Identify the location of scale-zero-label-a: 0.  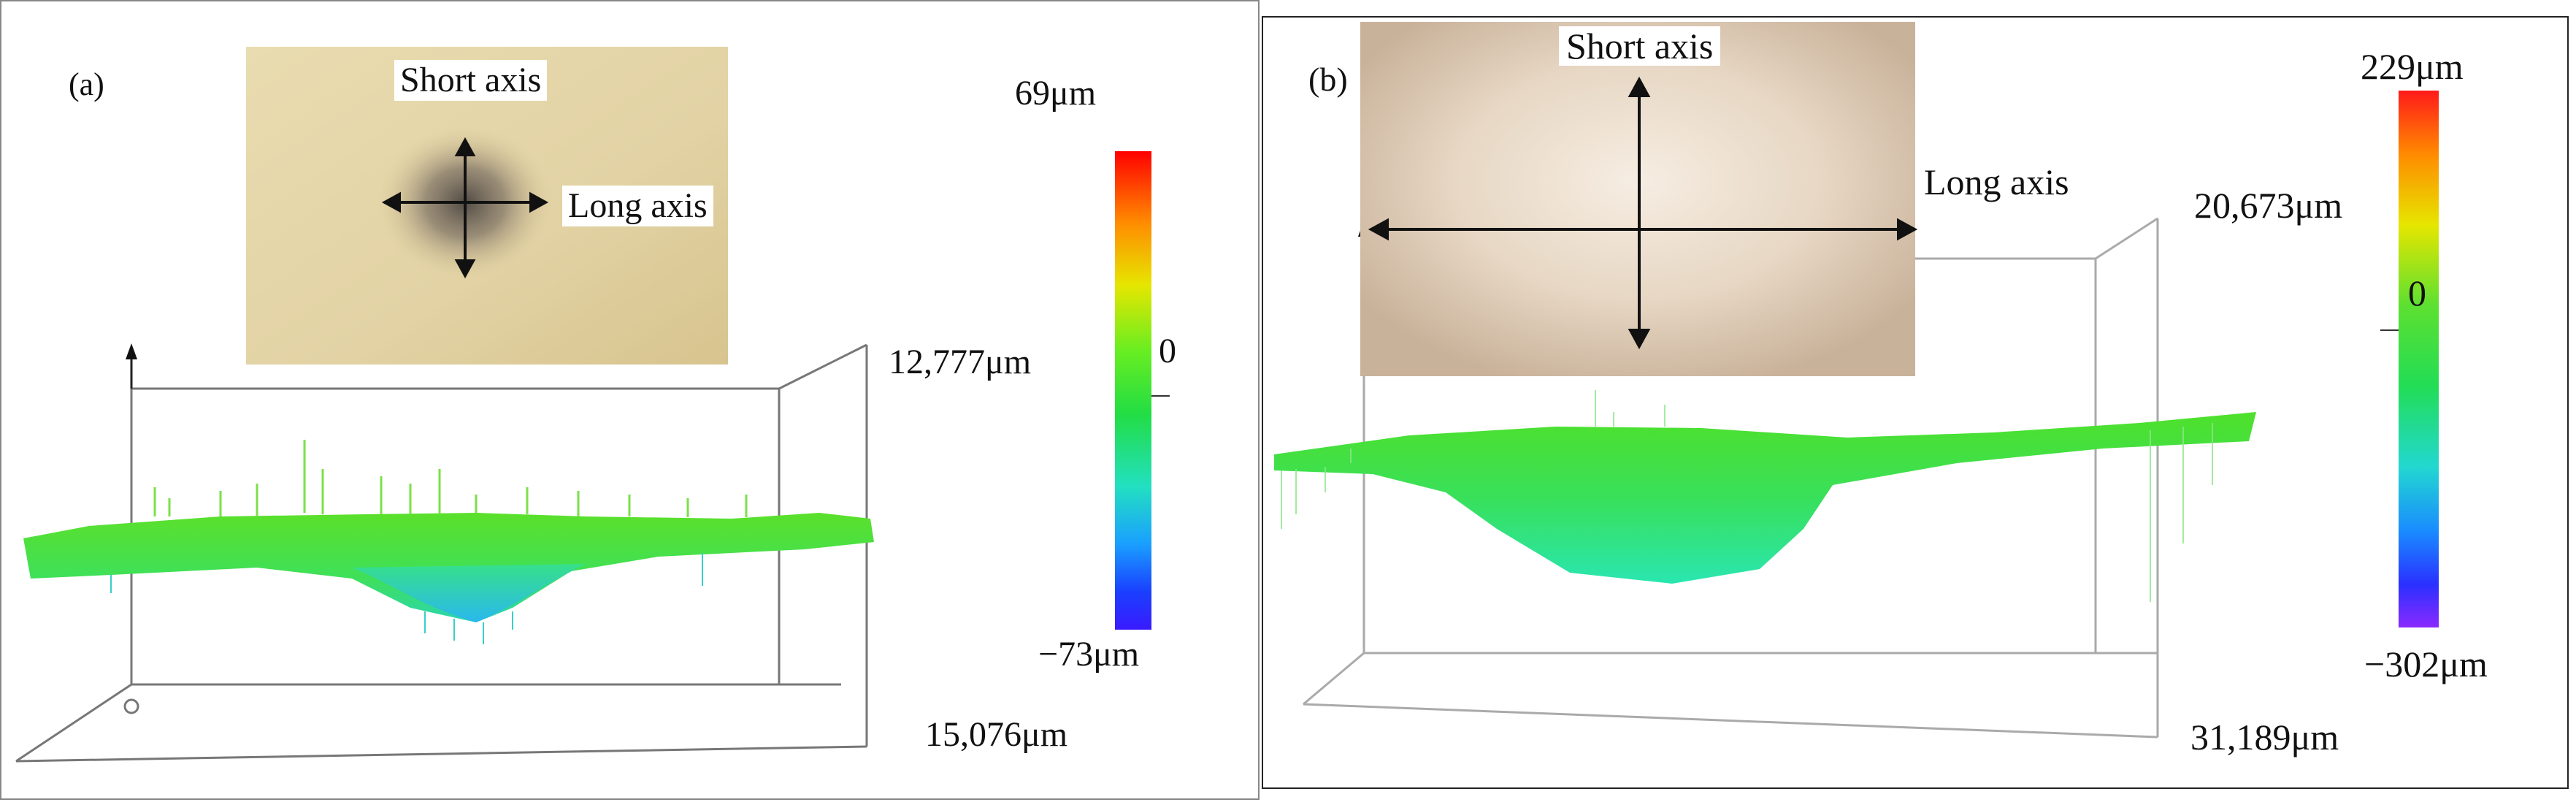
(1167, 351).